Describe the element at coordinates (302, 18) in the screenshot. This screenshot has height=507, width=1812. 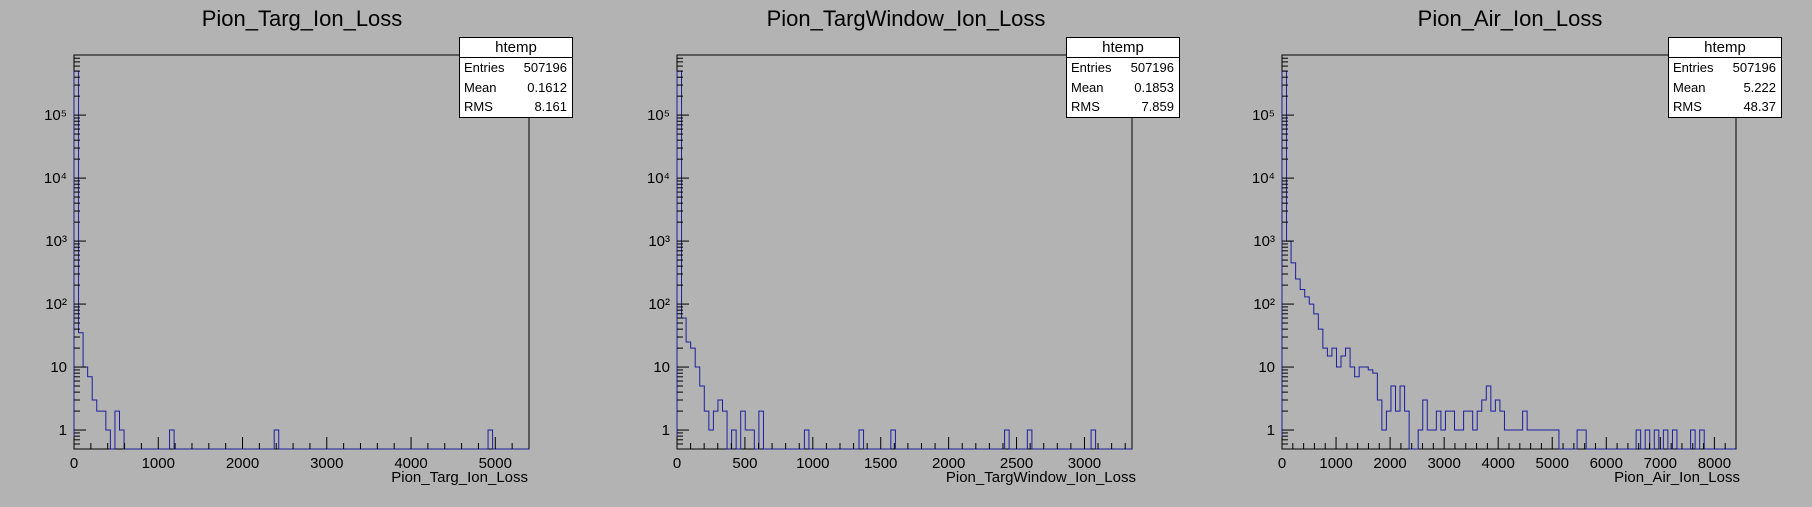
I see `chart-title: Pion_Targ_Ion_Loss` at that location.